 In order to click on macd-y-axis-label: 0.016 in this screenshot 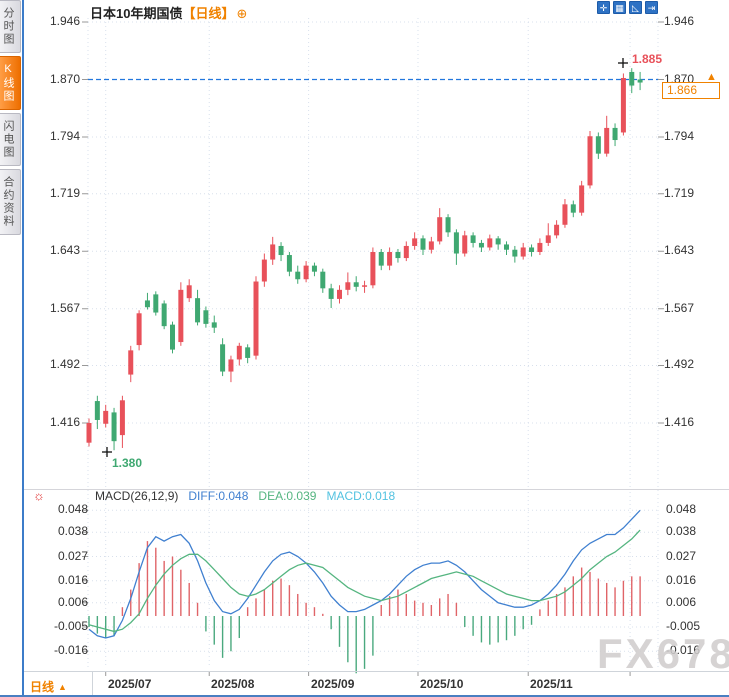, I will do `click(72, 579)`.